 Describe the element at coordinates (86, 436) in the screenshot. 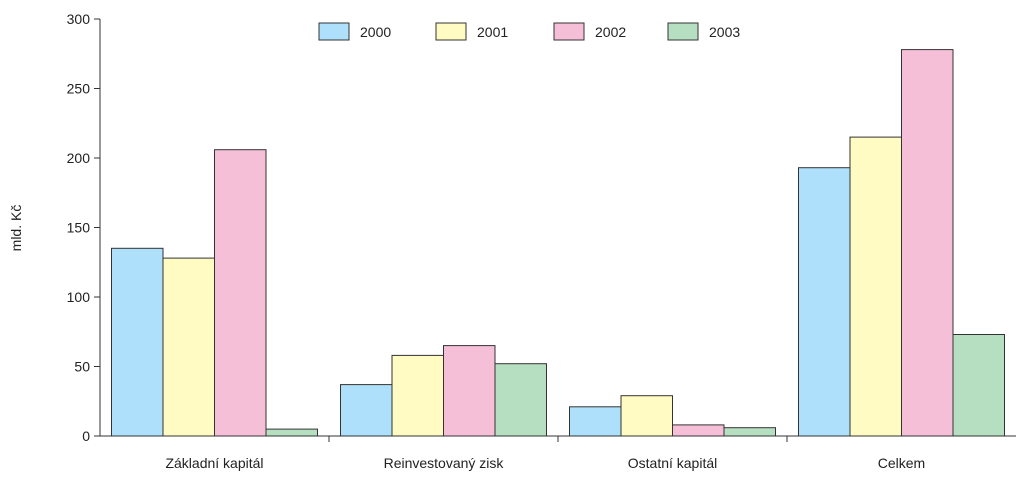

I see `y-tick-label: 0` at that location.